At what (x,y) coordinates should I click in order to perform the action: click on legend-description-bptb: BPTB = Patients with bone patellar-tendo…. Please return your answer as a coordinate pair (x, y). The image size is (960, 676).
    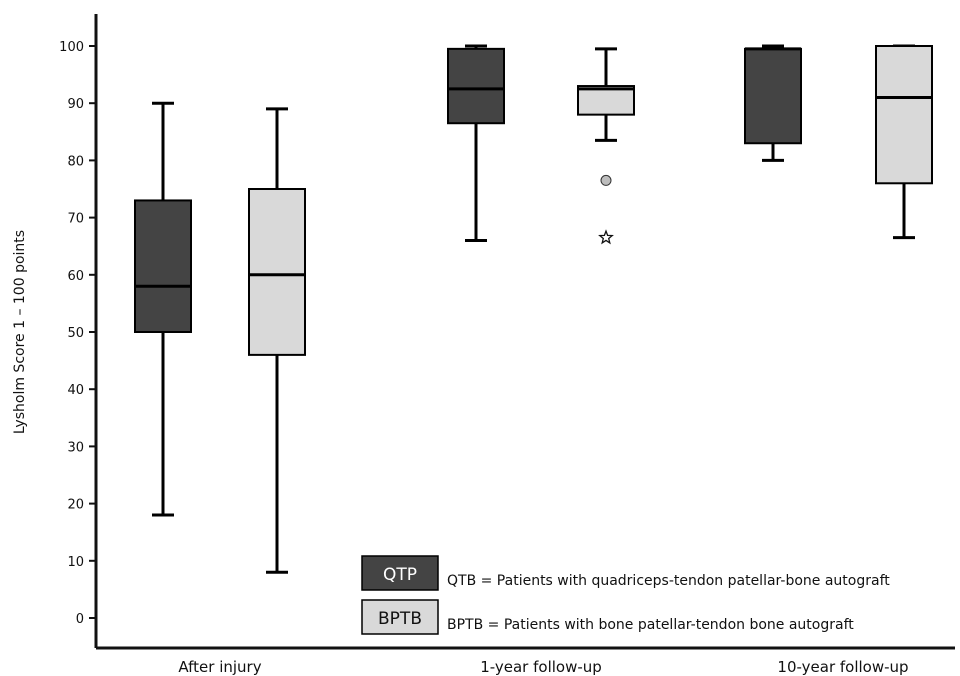
    Looking at the image, I should click on (650, 625).